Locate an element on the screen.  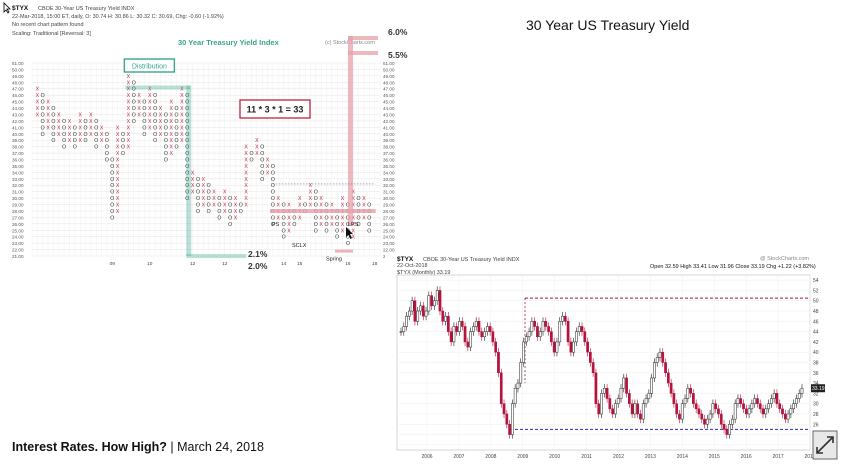
pnf-pattern: No recent chart pattern found is located at coordinates (48, 25).